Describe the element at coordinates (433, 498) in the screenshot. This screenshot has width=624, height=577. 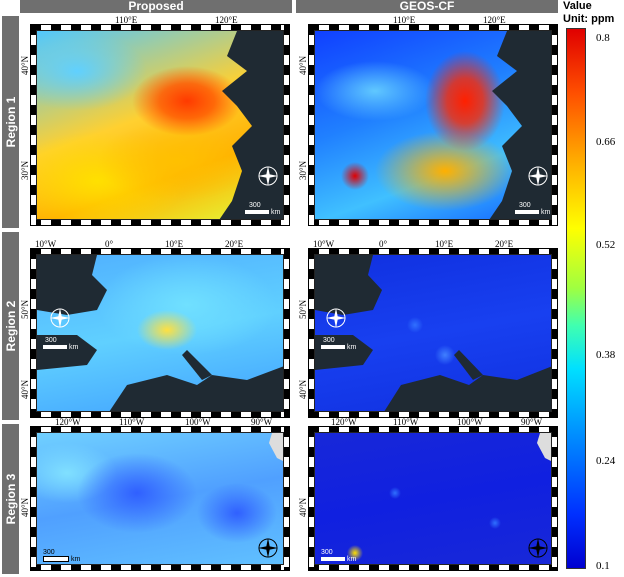
I see `map-image-region3-geos-cf` at that location.